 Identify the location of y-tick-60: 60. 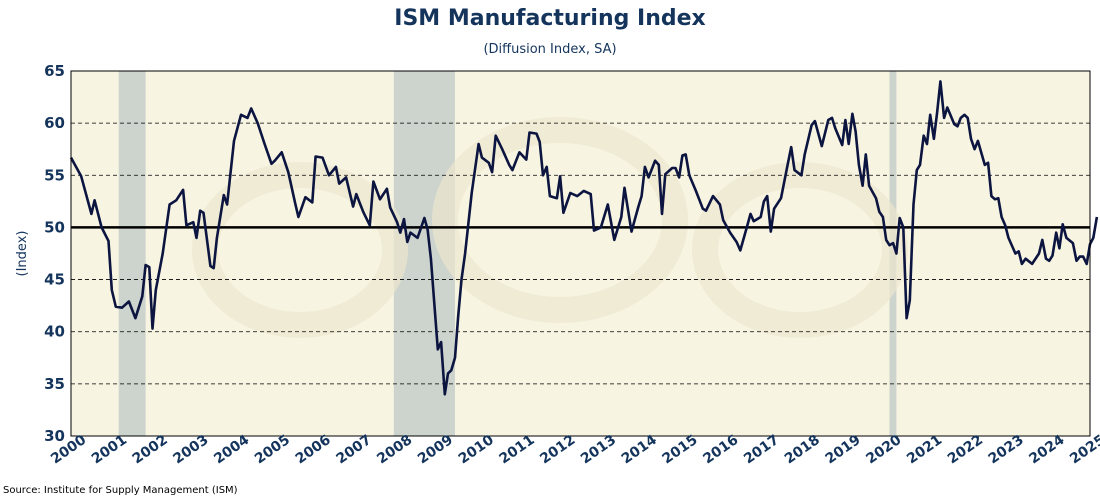
(54, 123).